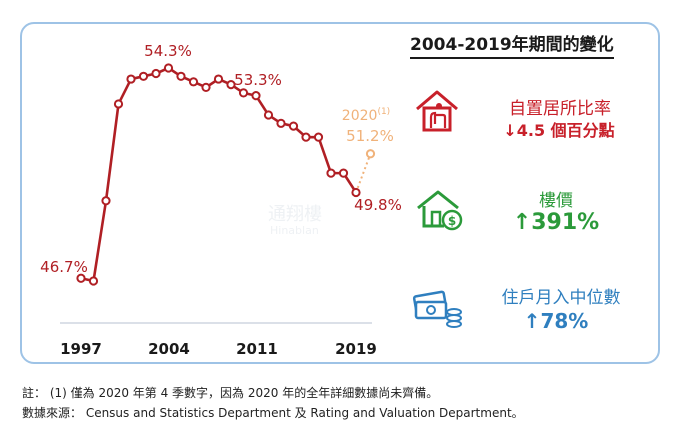  Describe the element at coordinates (560, 109) in the screenshot. I see `stat-label-ownership: 自置居所比率` at that location.